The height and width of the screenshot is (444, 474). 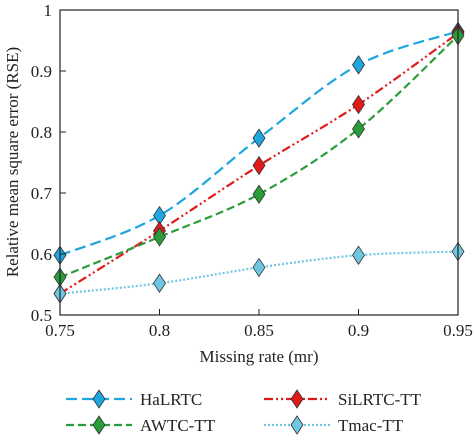 What do you see at coordinates (171, 399) in the screenshot?
I see `legend-label-halrtc: HaLRTC` at bounding box center [171, 399].